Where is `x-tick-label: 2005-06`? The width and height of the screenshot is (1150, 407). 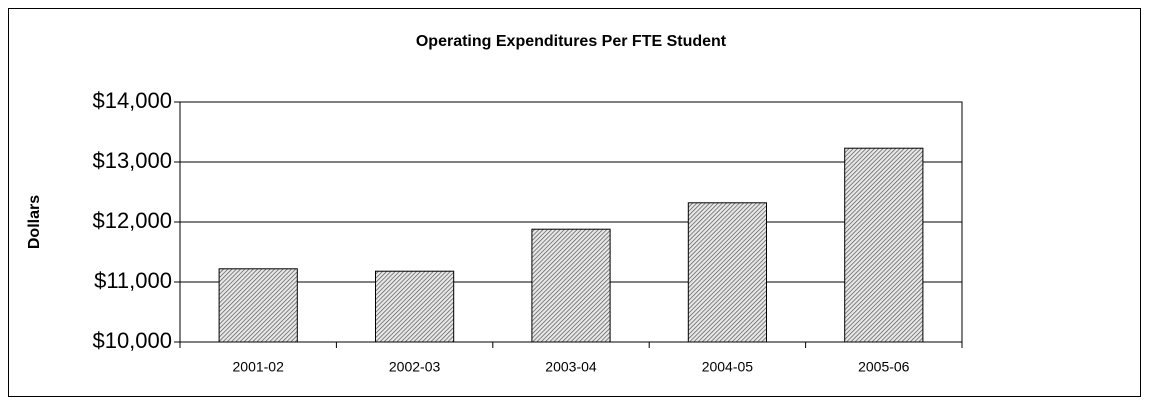
x-tick-label: 2005-06 is located at coordinates (884, 367).